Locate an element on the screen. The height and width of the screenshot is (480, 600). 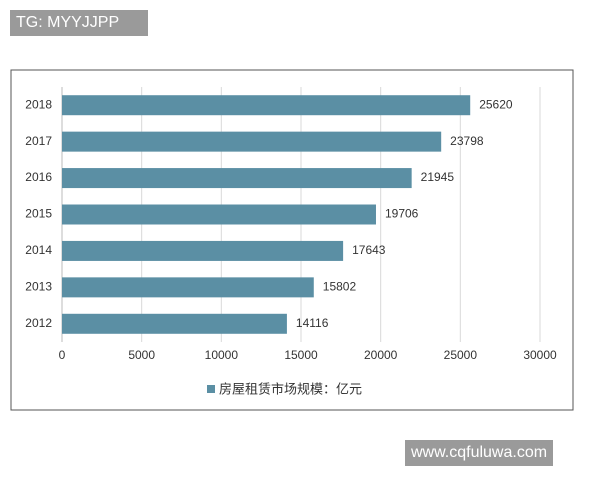
value-label: 21945 is located at coordinates (438, 177).